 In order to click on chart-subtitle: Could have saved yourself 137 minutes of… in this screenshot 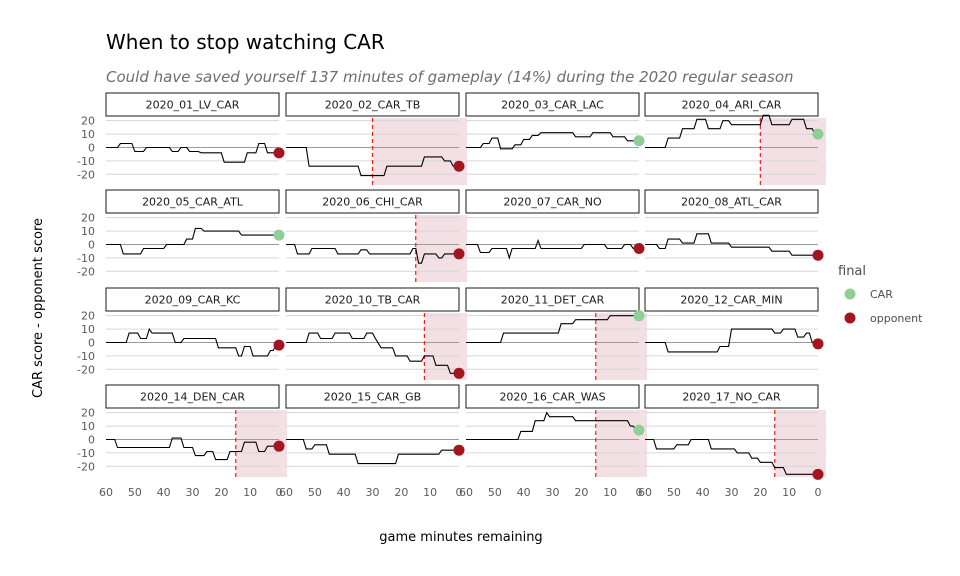, I will do `click(450, 77)`.